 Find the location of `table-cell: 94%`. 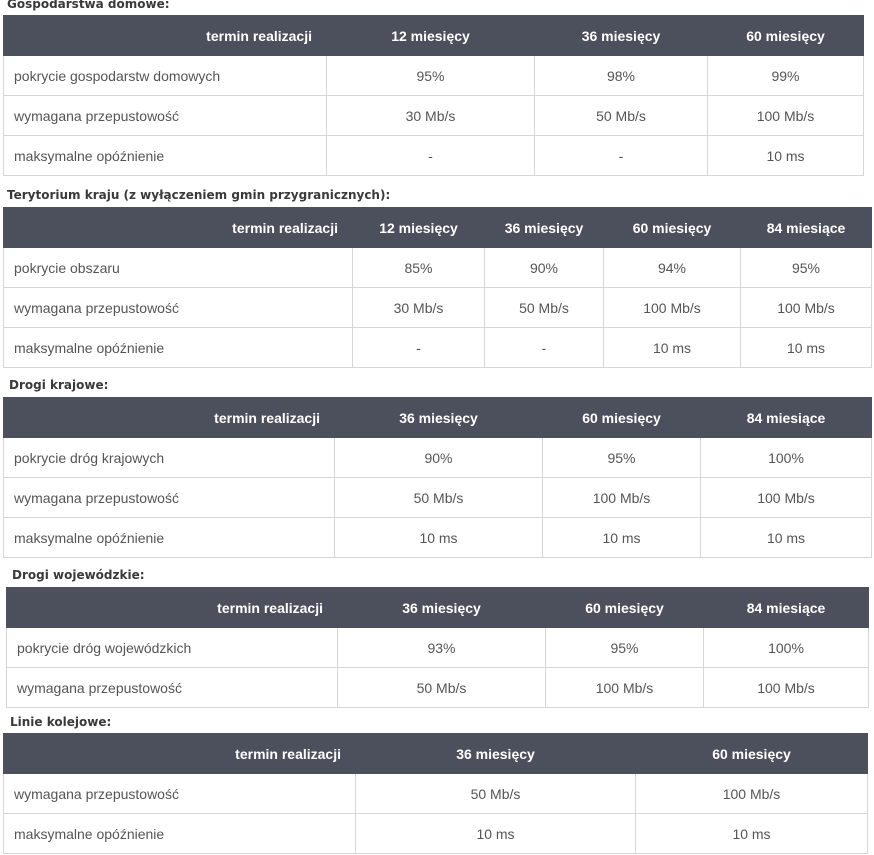

table-cell: 94% is located at coordinates (672, 267).